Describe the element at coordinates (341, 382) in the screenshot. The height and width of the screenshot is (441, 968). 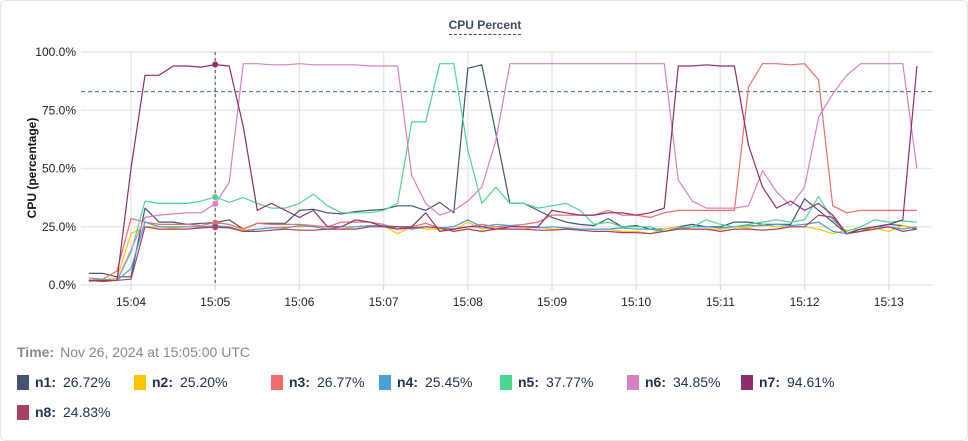
I see `legend-value: 26.77%` at that location.